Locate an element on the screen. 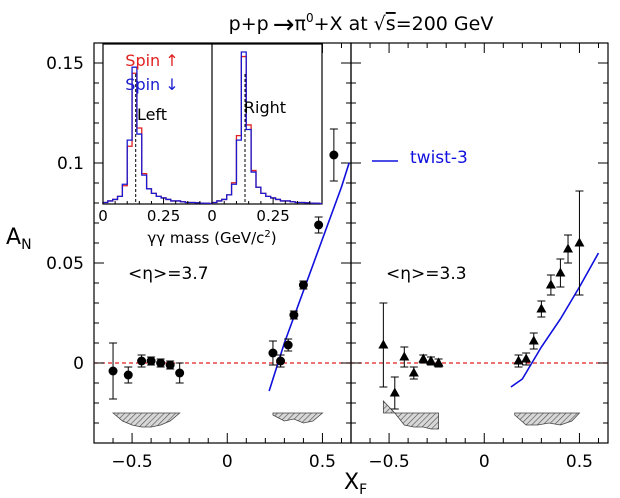 The image size is (620, 498). inset-x-axis-label: γγ mass (GeV/c2) is located at coordinates (211, 238).